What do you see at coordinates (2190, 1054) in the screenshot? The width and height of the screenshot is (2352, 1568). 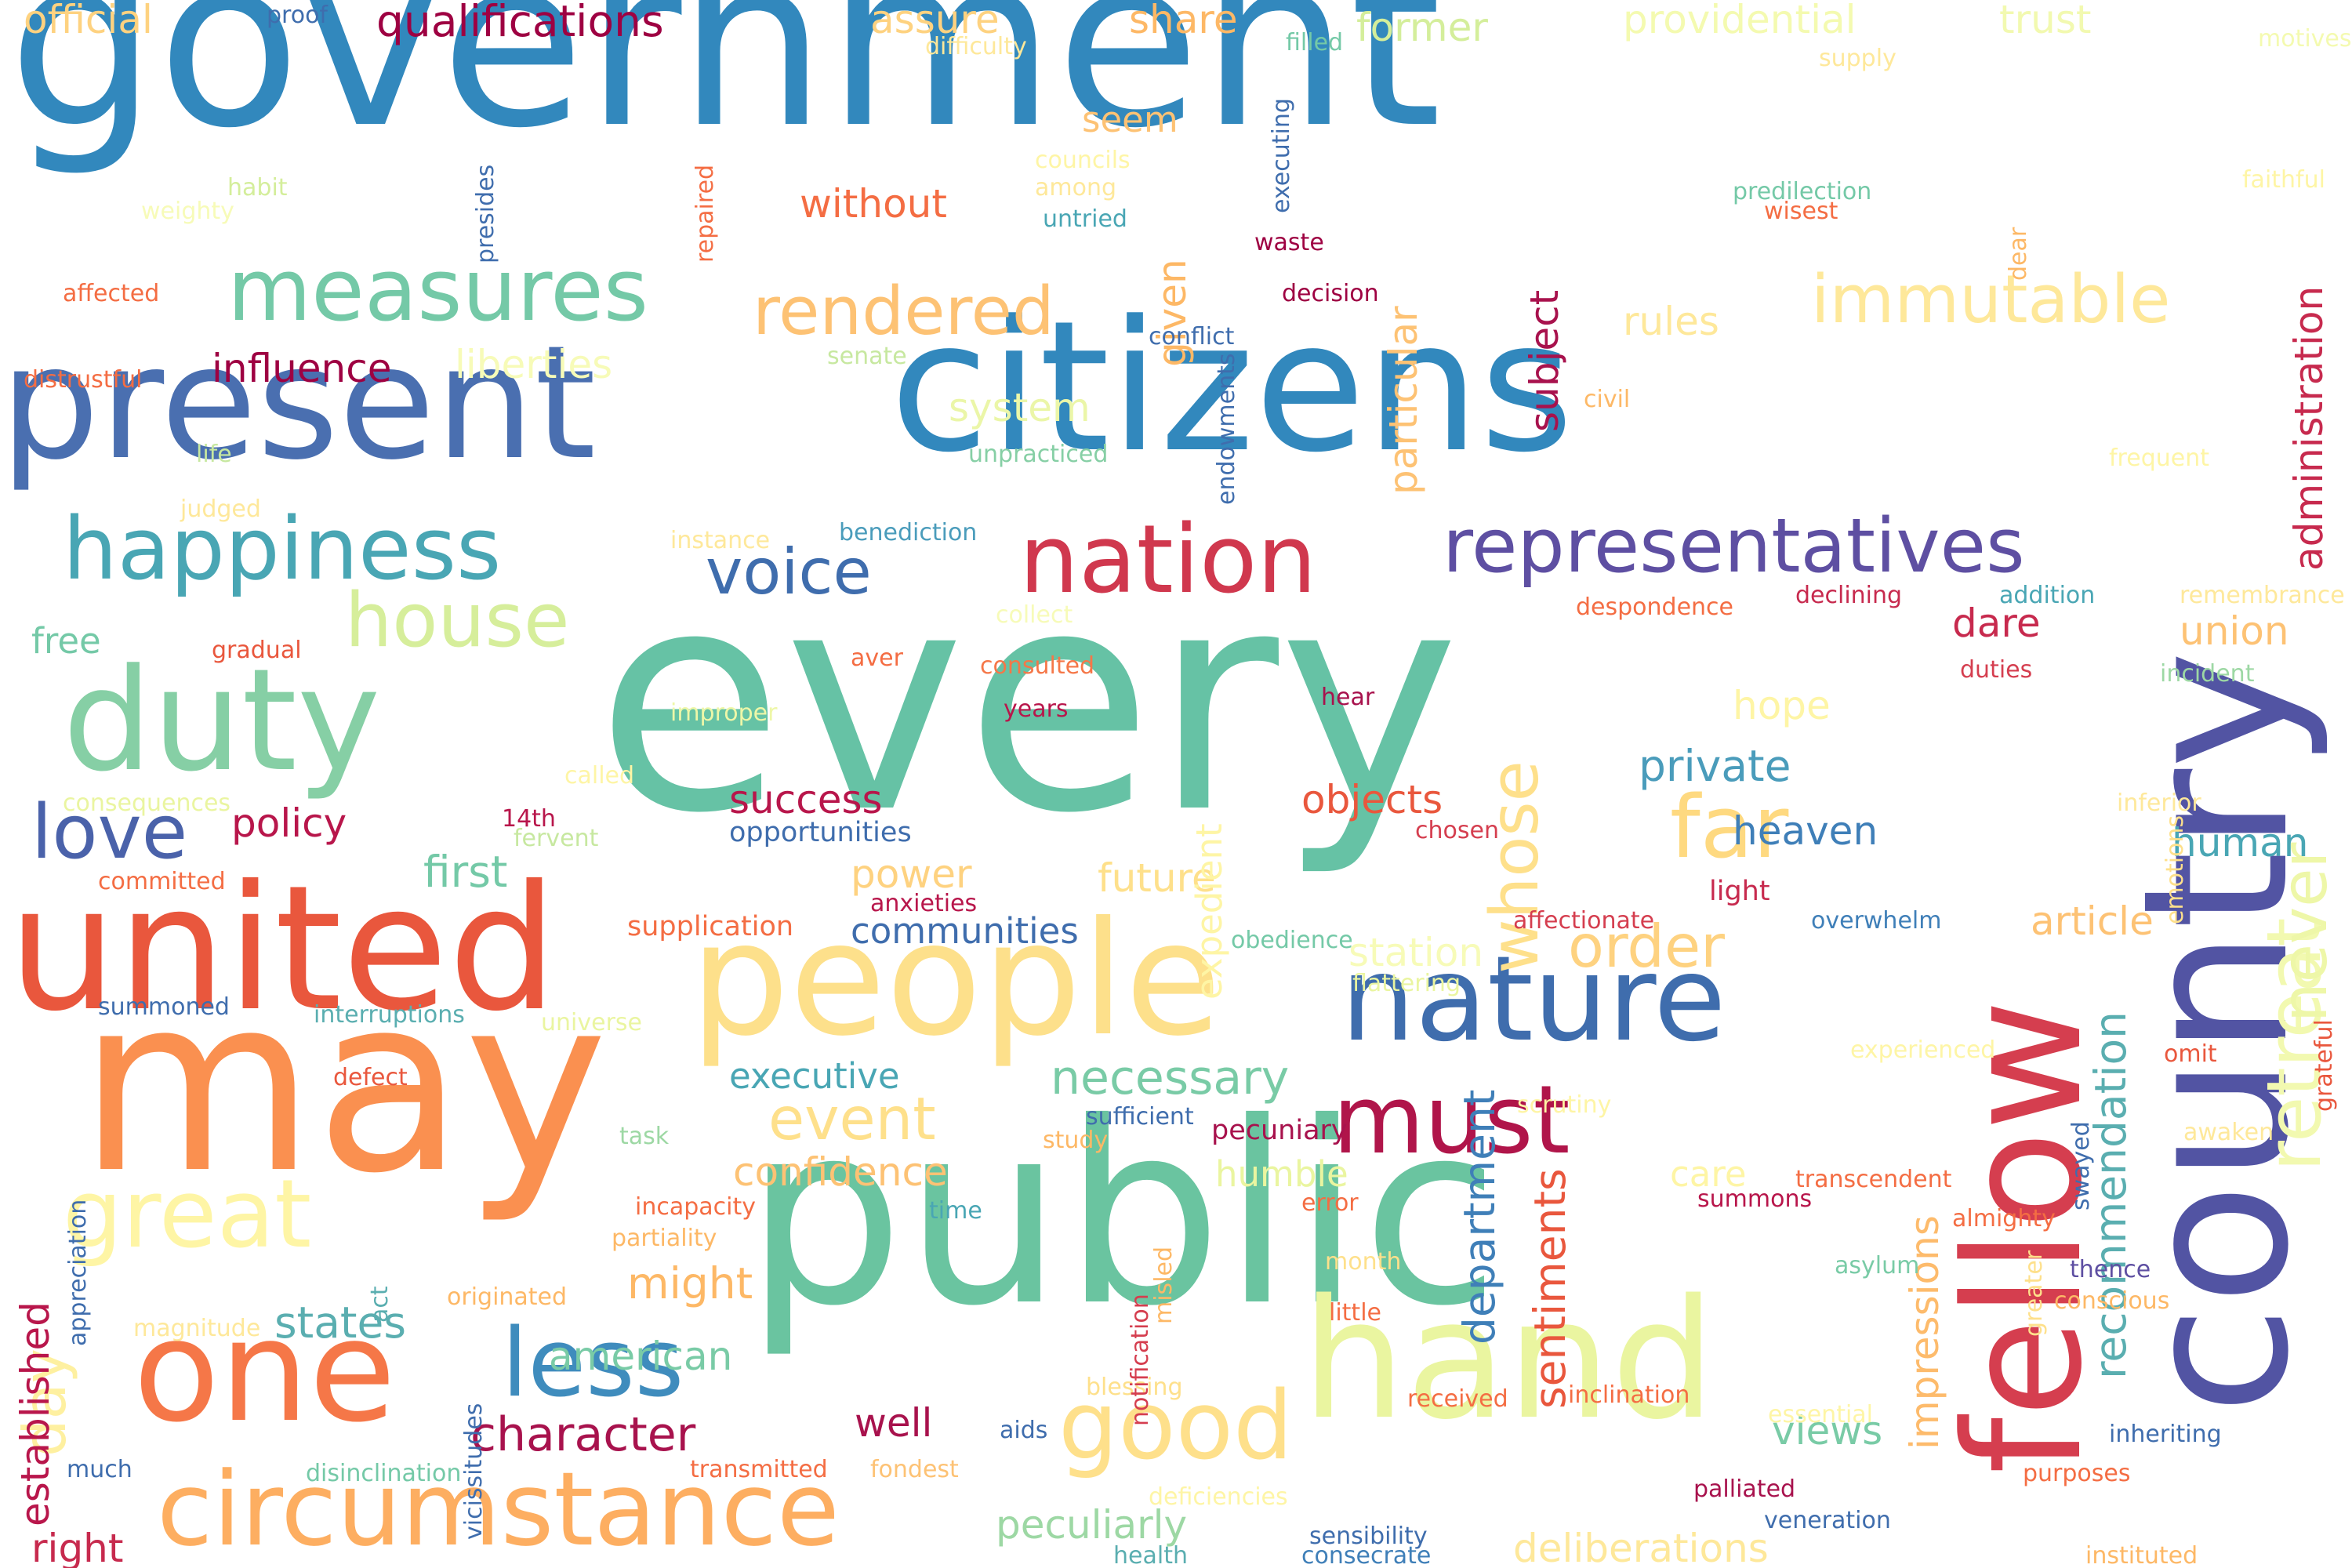 I see `word-omit: omit` at bounding box center [2190, 1054].